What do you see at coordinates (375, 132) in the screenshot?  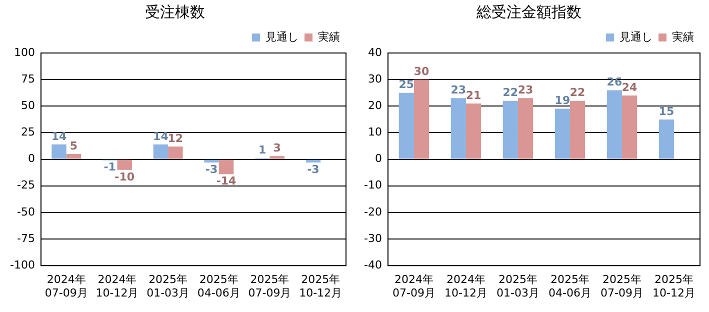 I see `y-tick-label: 10` at bounding box center [375, 132].